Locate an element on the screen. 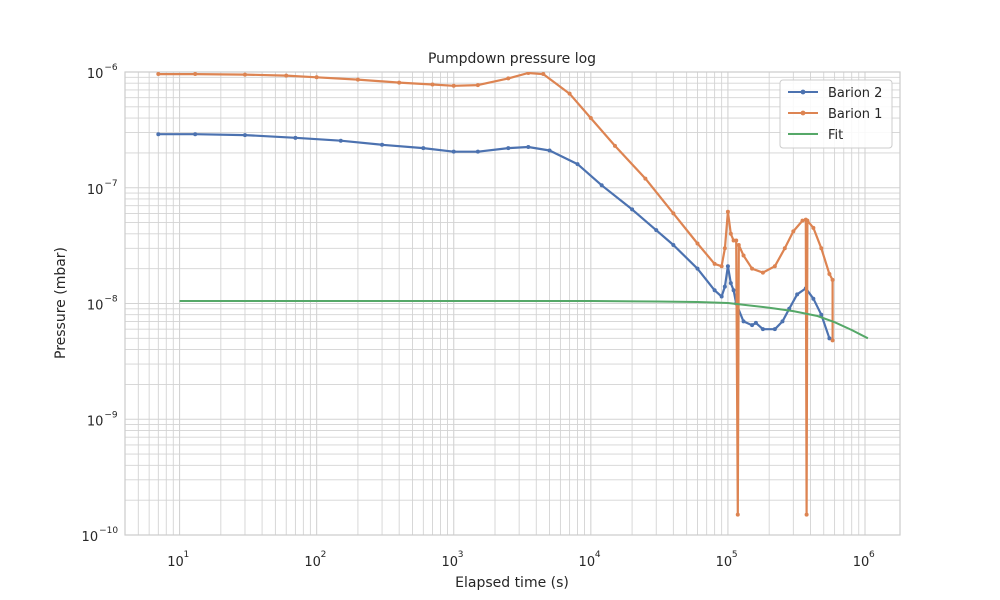  legend-label: Fit is located at coordinates (835, 135).